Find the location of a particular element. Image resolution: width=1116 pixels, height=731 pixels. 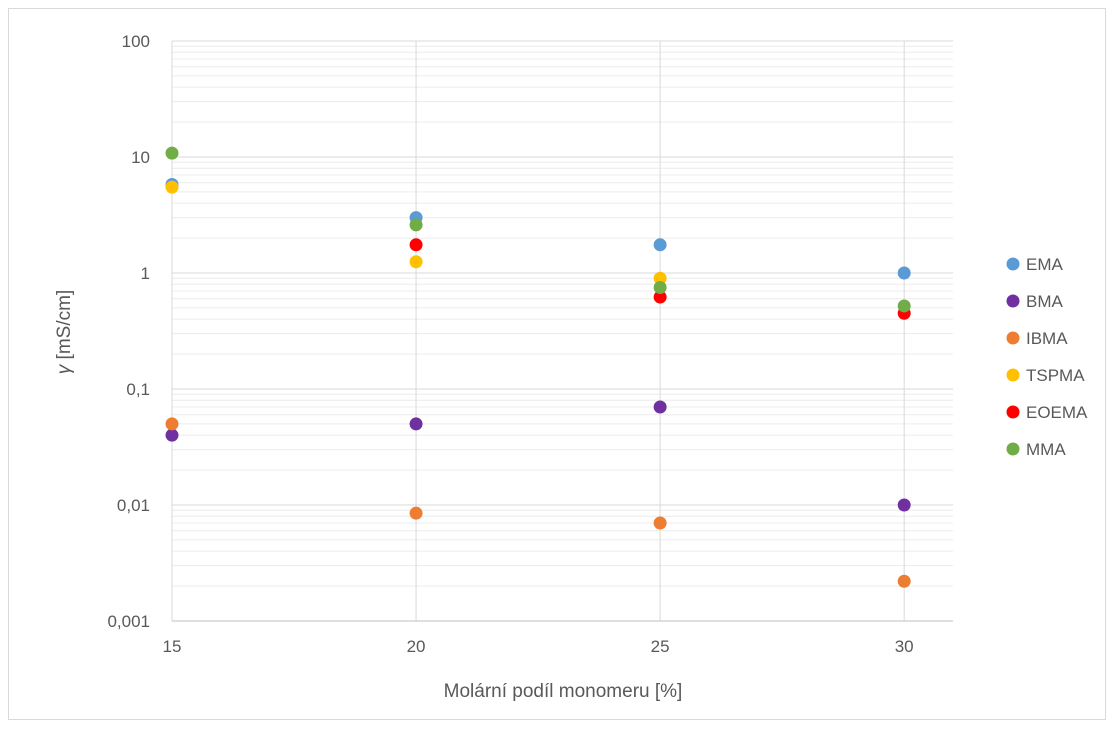

x-tick-label: 30 is located at coordinates (904, 646).